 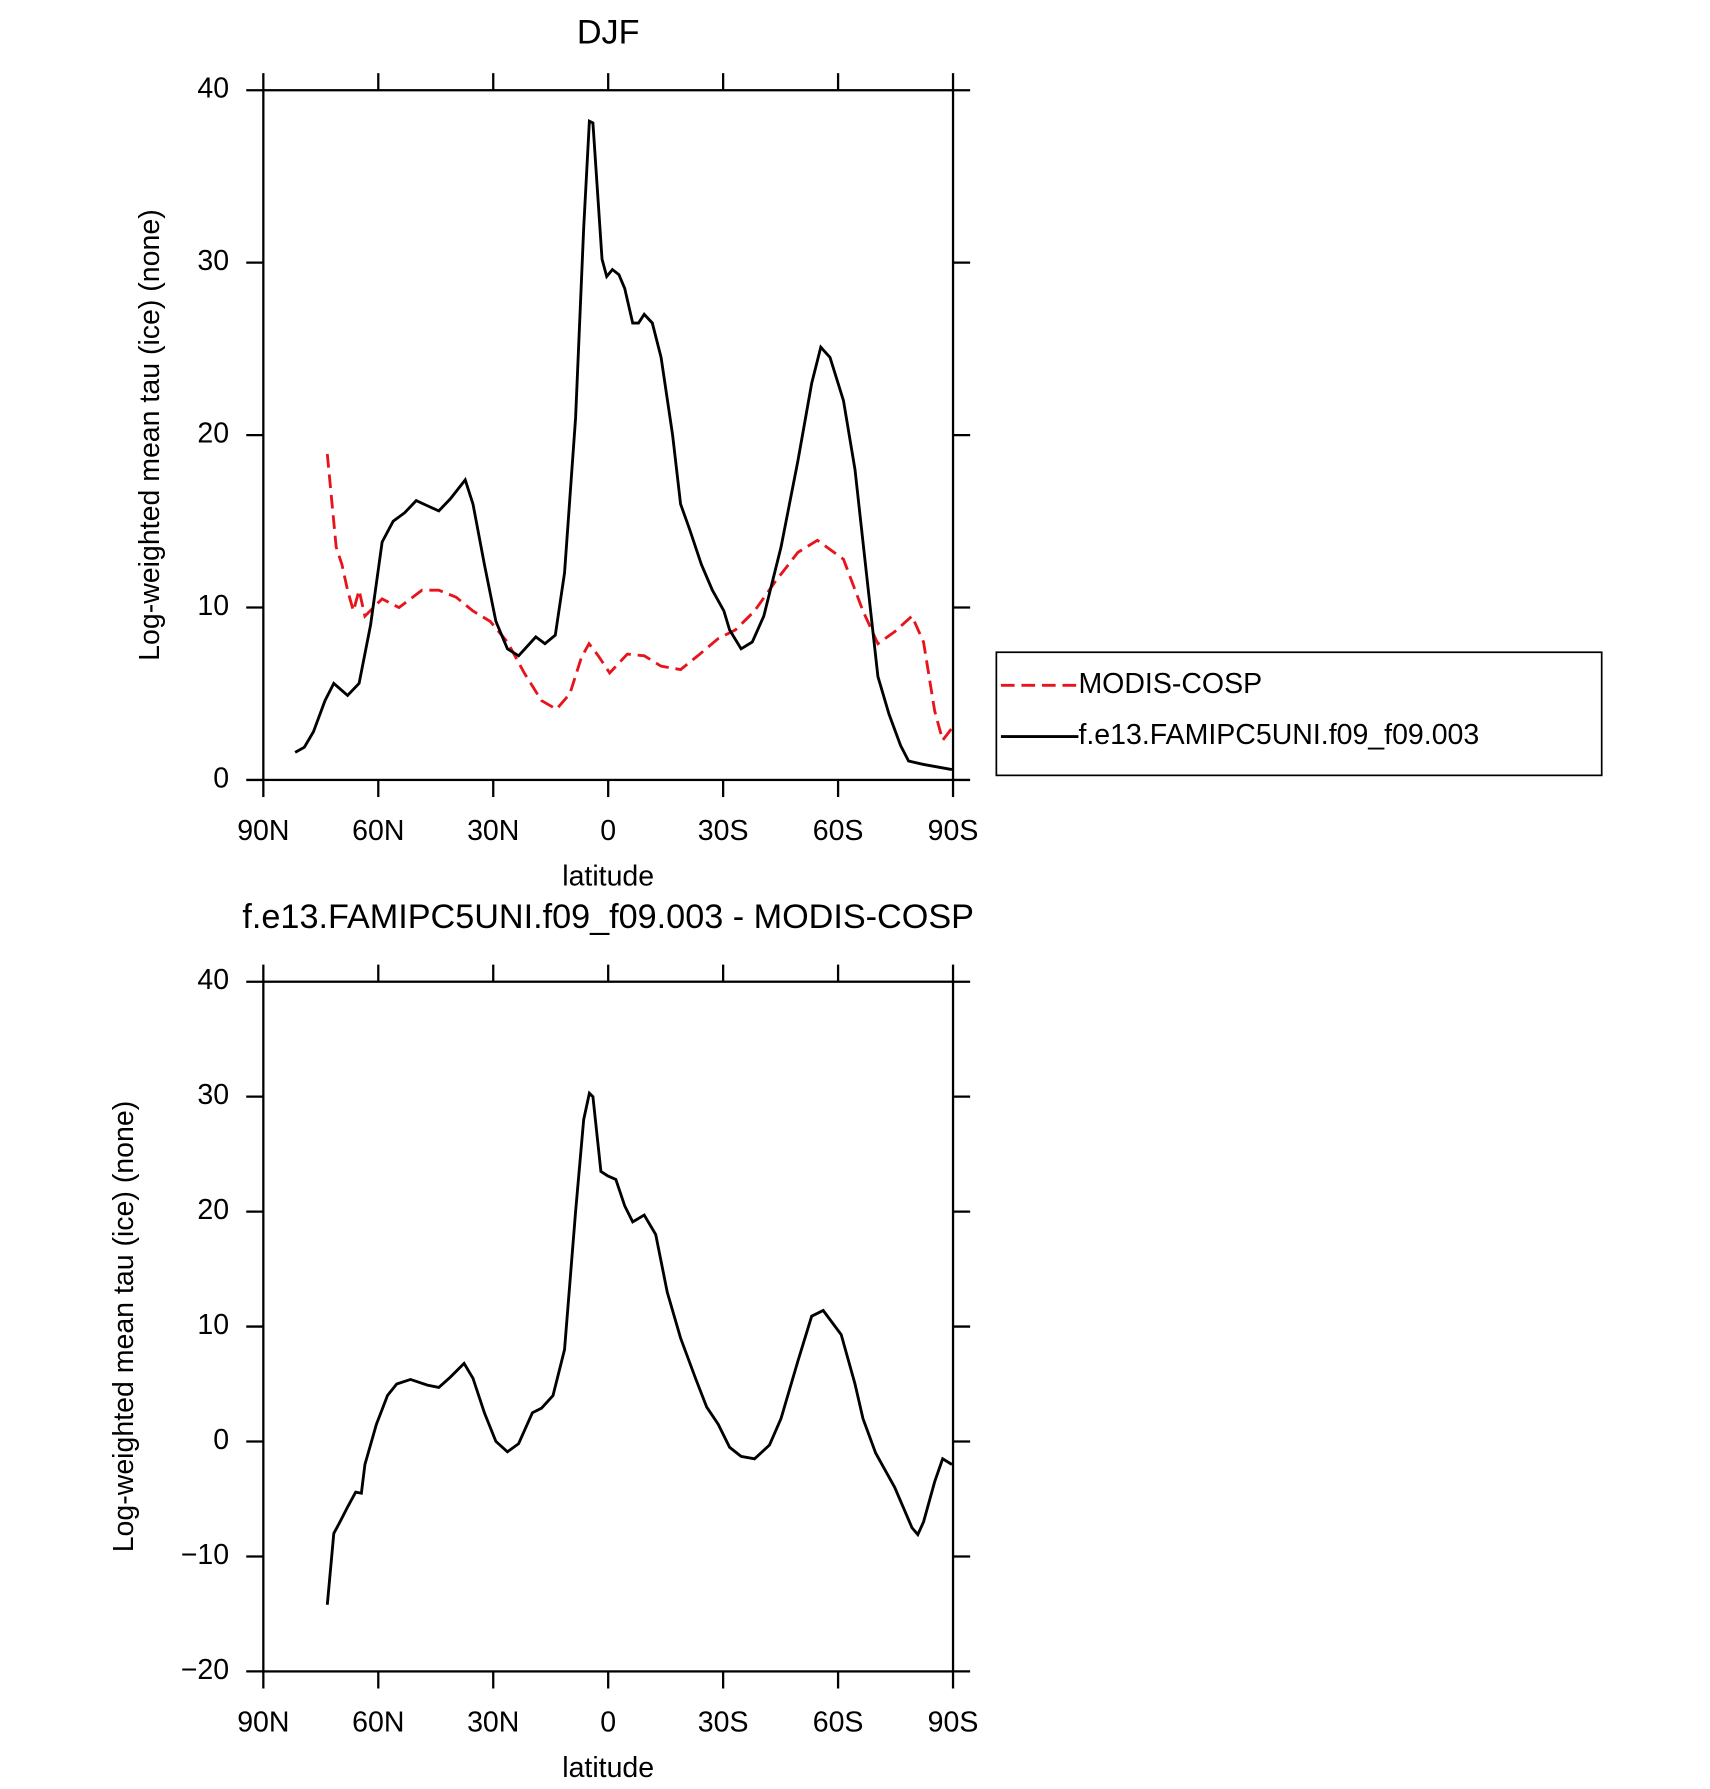 What do you see at coordinates (1170, 684) in the screenshot?
I see `legend-label: MODIS-COSP` at bounding box center [1170, 684].